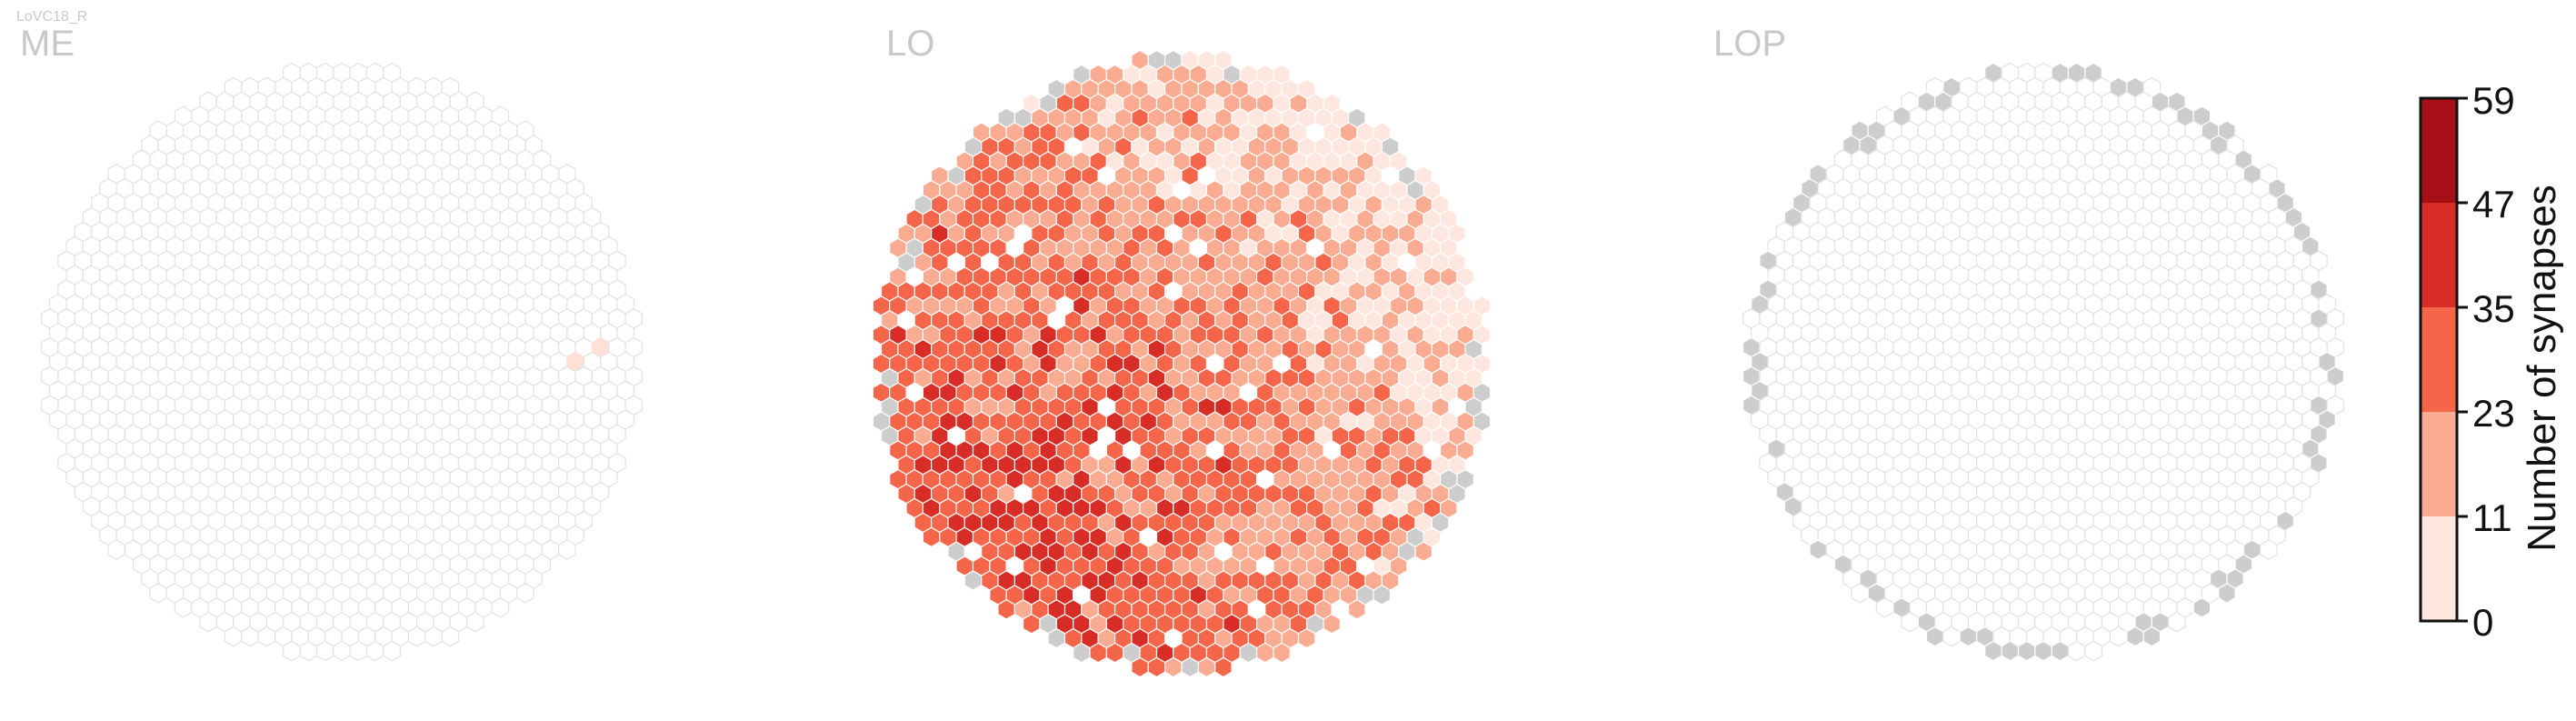 The height and width of the screenshot is (721, 2576). Describe the element at coordinates (2483, 622) in the screenshot. I see `colorbar-tick-0: 0` at that location.